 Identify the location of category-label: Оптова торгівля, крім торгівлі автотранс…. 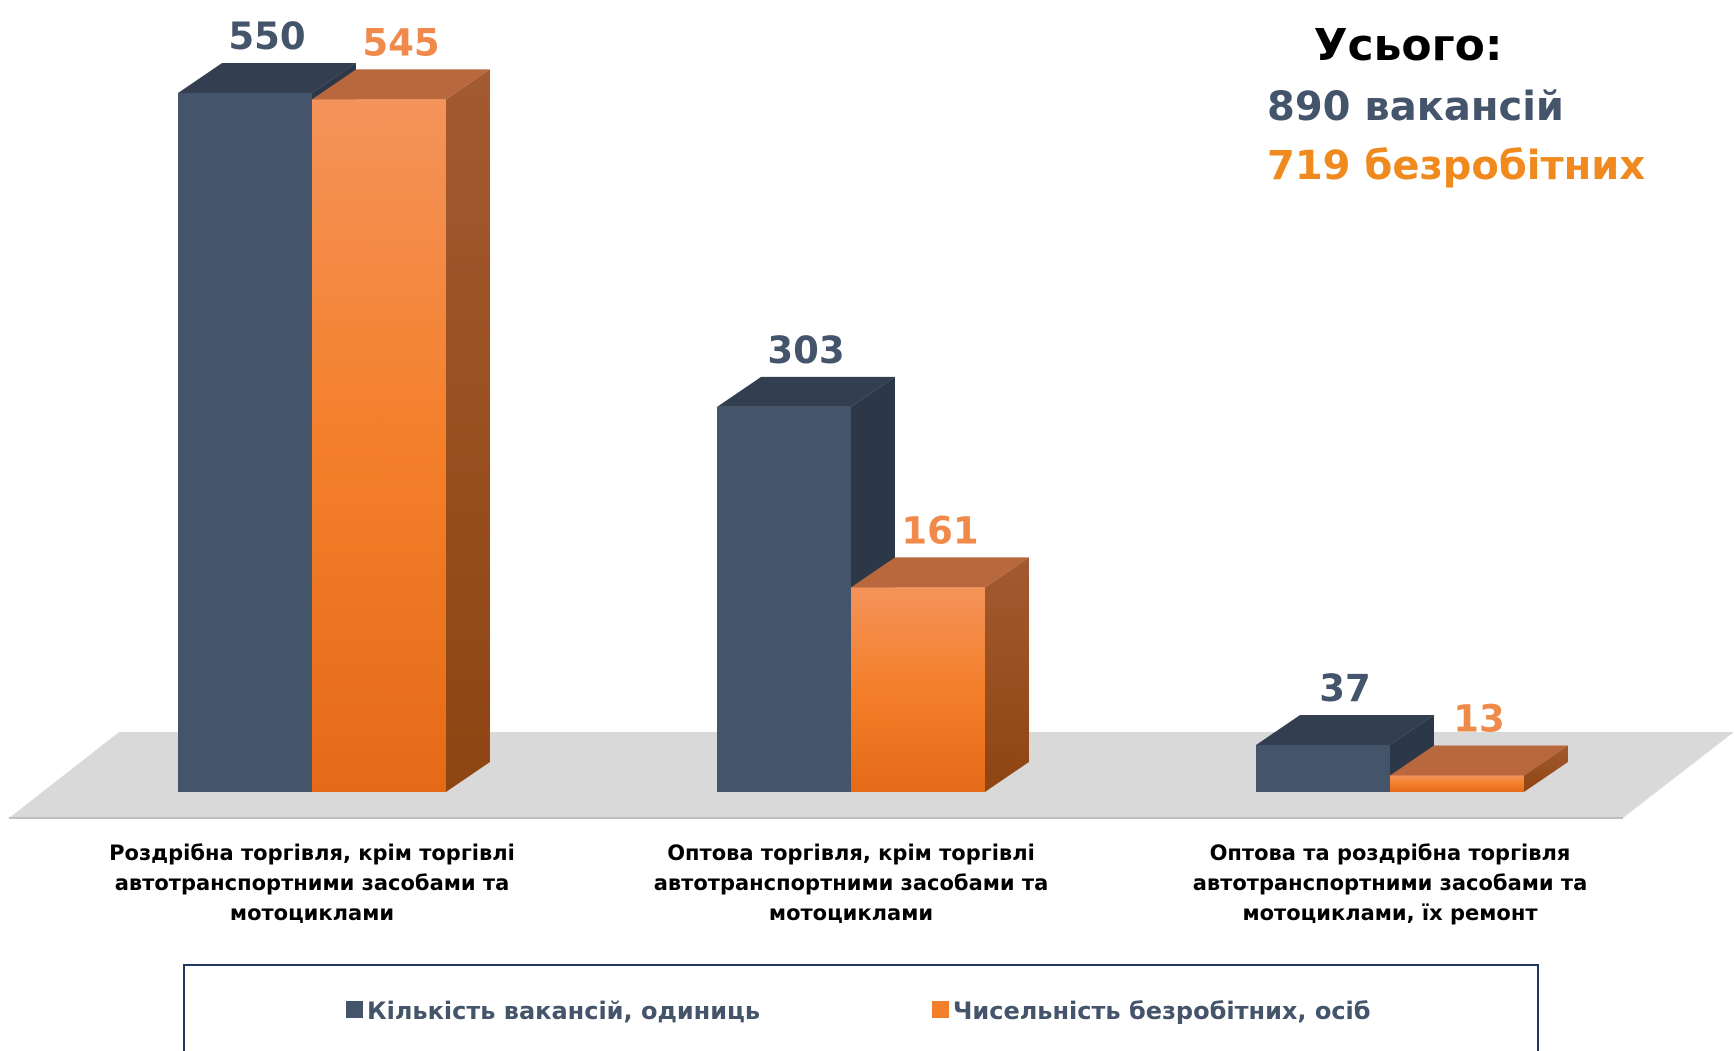
(851, 883).